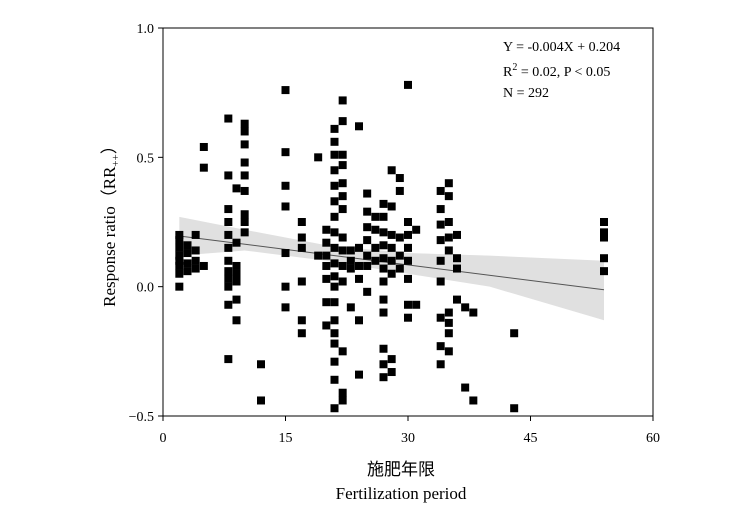 This screenshot has height=529, width=731. Describe the element at coordinates (514, 67) in the screenshot. I see `r2-superscript: 2` at that location.